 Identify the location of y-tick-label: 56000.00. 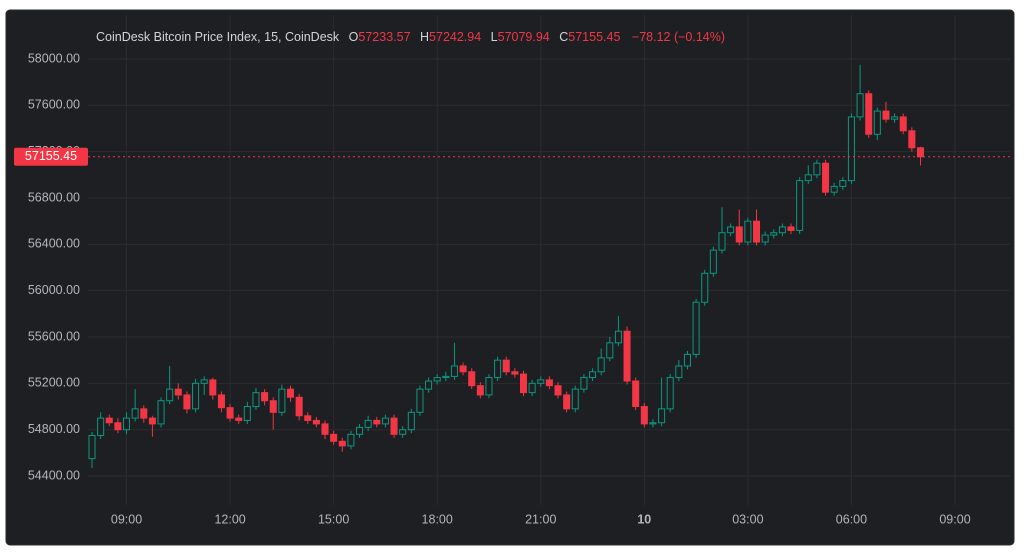
(54, 290).